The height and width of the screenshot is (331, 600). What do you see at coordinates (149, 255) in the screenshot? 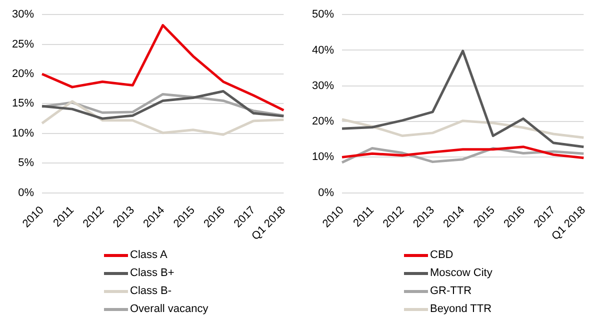
I see `legend-label: Class A` at bounding box center [149, 255].